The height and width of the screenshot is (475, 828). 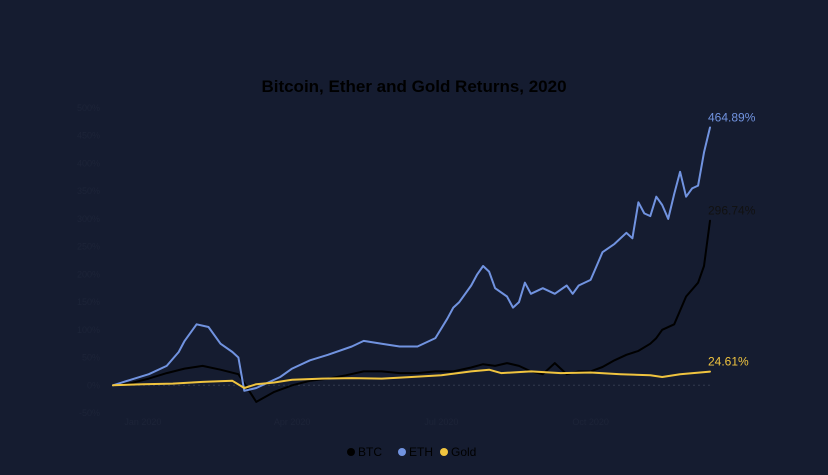 I want to click on y-tick-label: 250%, so click(x=88, y=247).